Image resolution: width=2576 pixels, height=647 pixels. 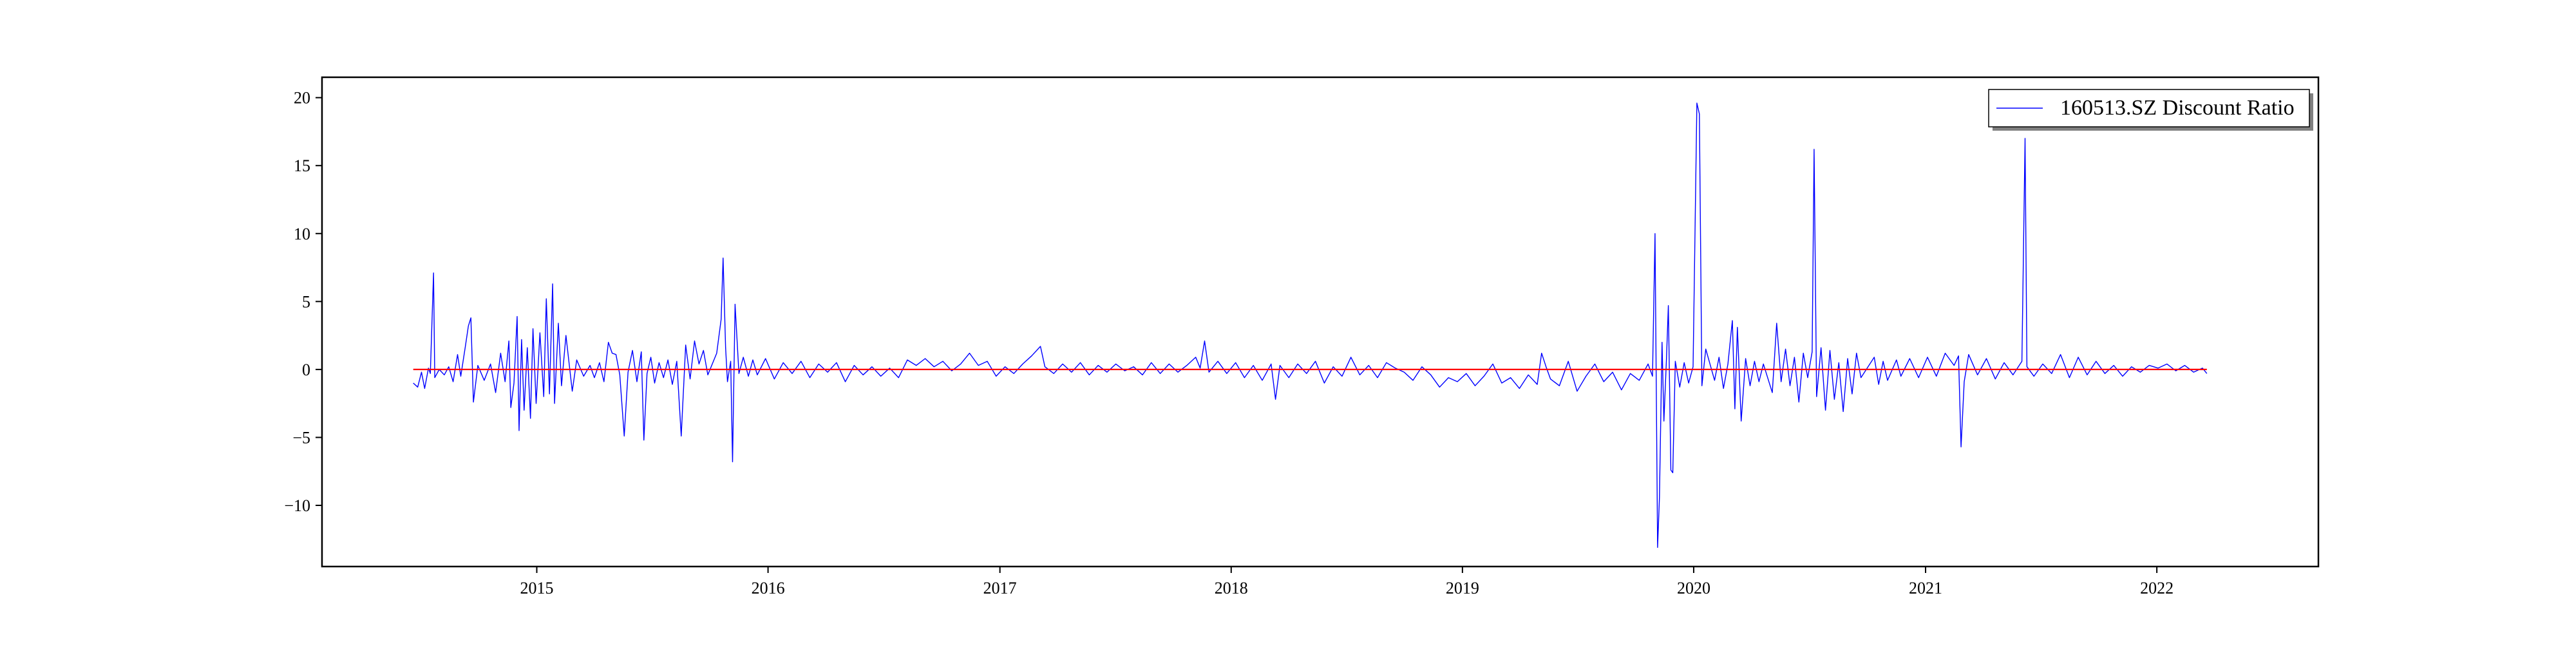 I want to click on y-tick-label: 0, so click(x=306, y=370).